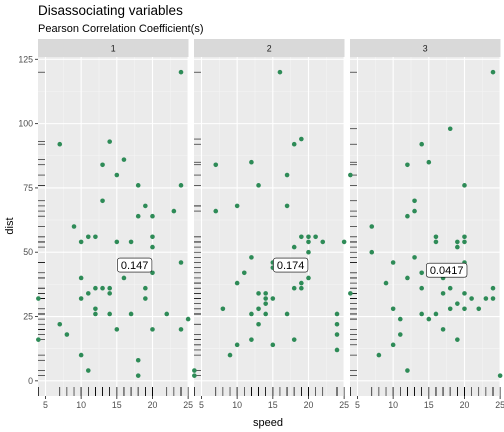 The width and height of the screenshot is (504, 432). I want to click on y-tick-label: 100, so click(25, 124).